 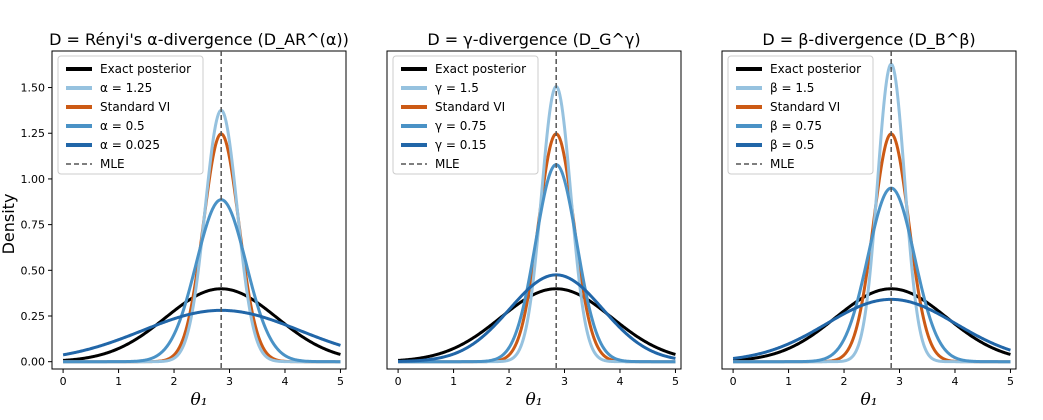 What do you see at coordinates (461, 145) in the screenshot?
I see `legend-label: γ = 0.15` at bounding box center [461, 145].